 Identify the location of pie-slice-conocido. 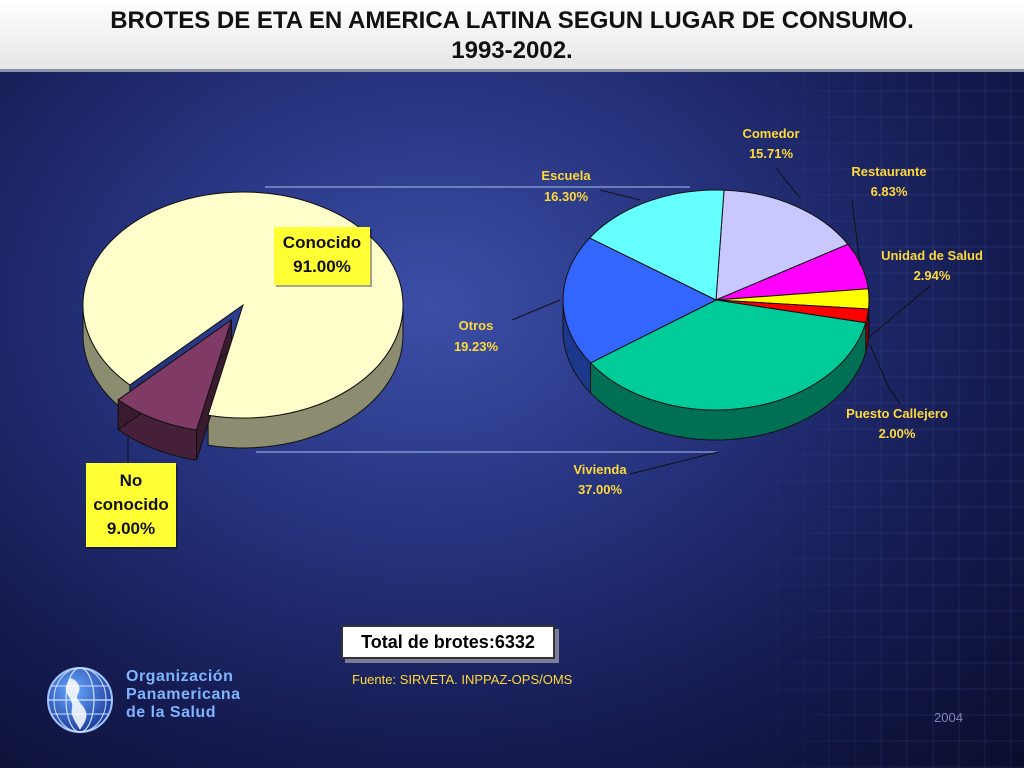
(243, 305).